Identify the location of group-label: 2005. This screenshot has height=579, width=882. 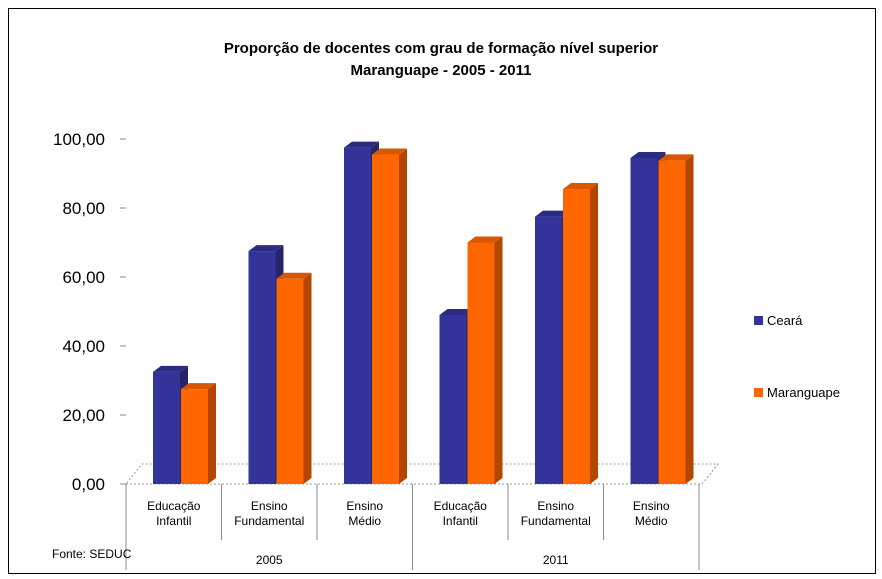
(269, 560).